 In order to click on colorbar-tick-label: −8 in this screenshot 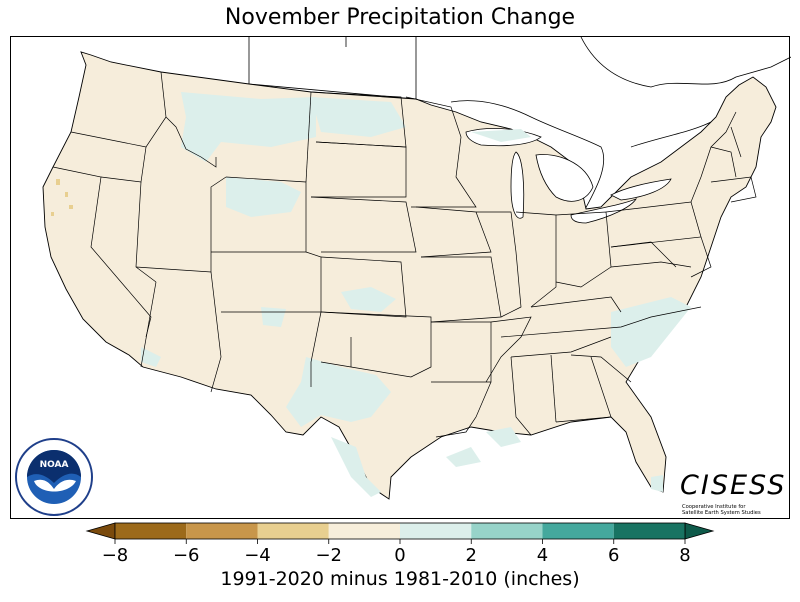, I will do `click(115, 555)`.